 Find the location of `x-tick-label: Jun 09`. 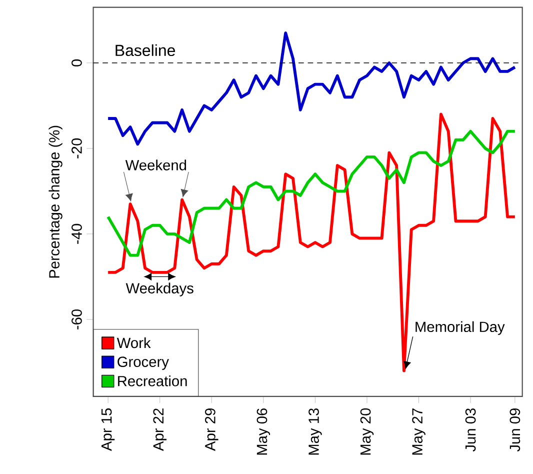

x-tick-label: Jun 09 is located at coordinates (515, 430).